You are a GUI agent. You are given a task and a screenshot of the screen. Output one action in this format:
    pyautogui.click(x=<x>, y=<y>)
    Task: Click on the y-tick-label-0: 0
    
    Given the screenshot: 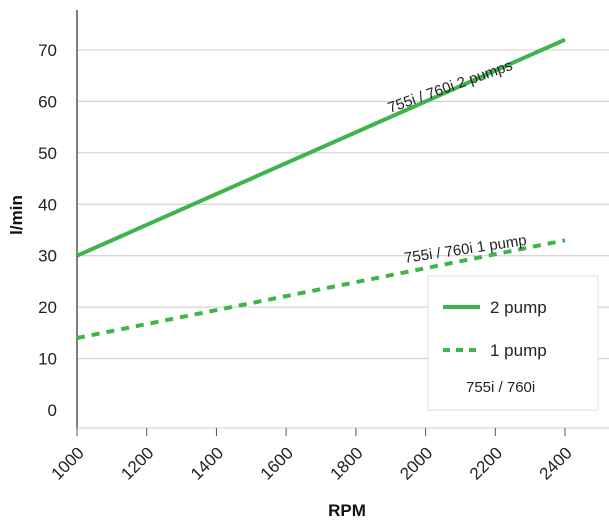 What is the action you would take?
    pyautogui.click(x=52, y=410)
    